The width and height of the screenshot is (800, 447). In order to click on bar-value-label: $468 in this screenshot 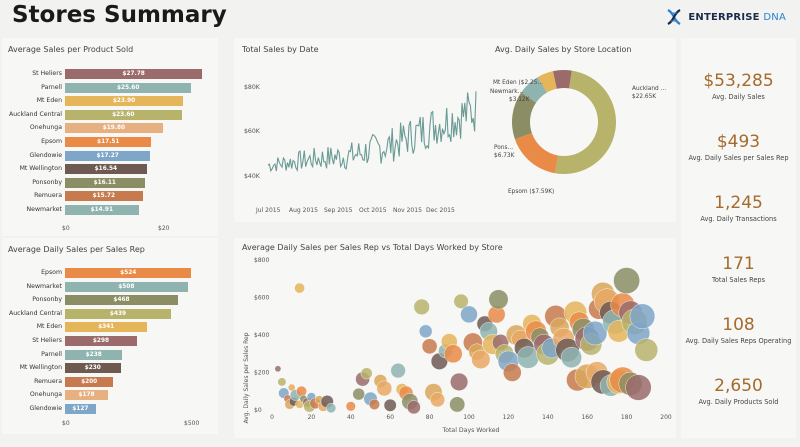, I will do `click(121, 300)`.